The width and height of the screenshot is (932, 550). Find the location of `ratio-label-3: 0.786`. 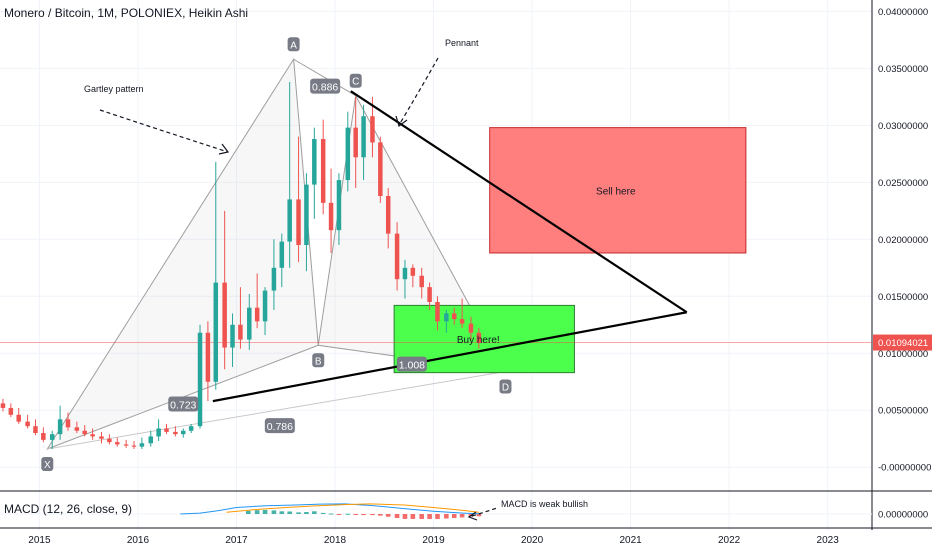

ratio-label-3: 0.786 is located at coordinates (280, 427).